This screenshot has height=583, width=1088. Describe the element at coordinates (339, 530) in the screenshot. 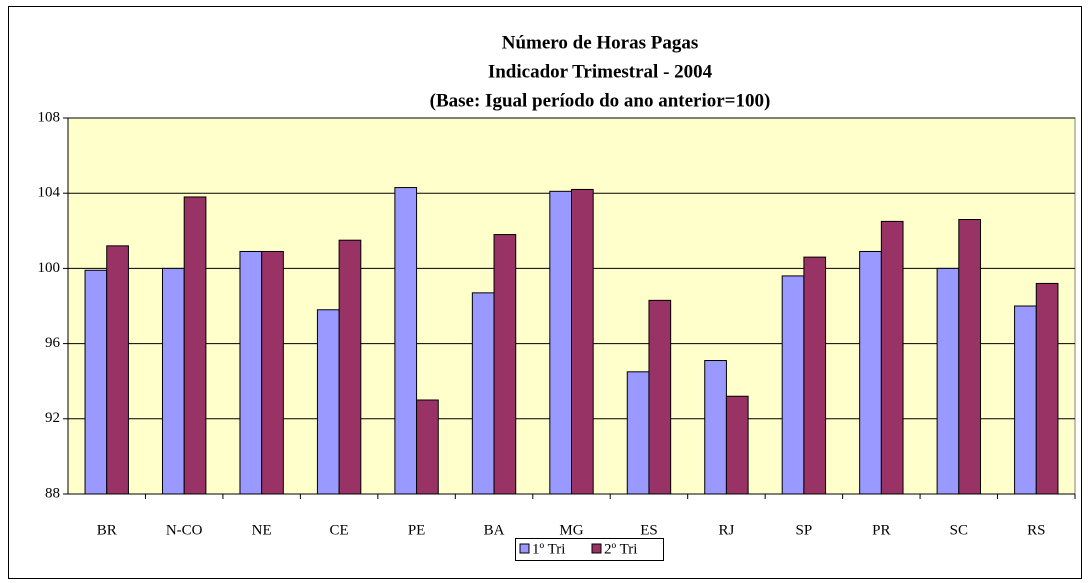

I see `x-tick-label: CE` at that location.